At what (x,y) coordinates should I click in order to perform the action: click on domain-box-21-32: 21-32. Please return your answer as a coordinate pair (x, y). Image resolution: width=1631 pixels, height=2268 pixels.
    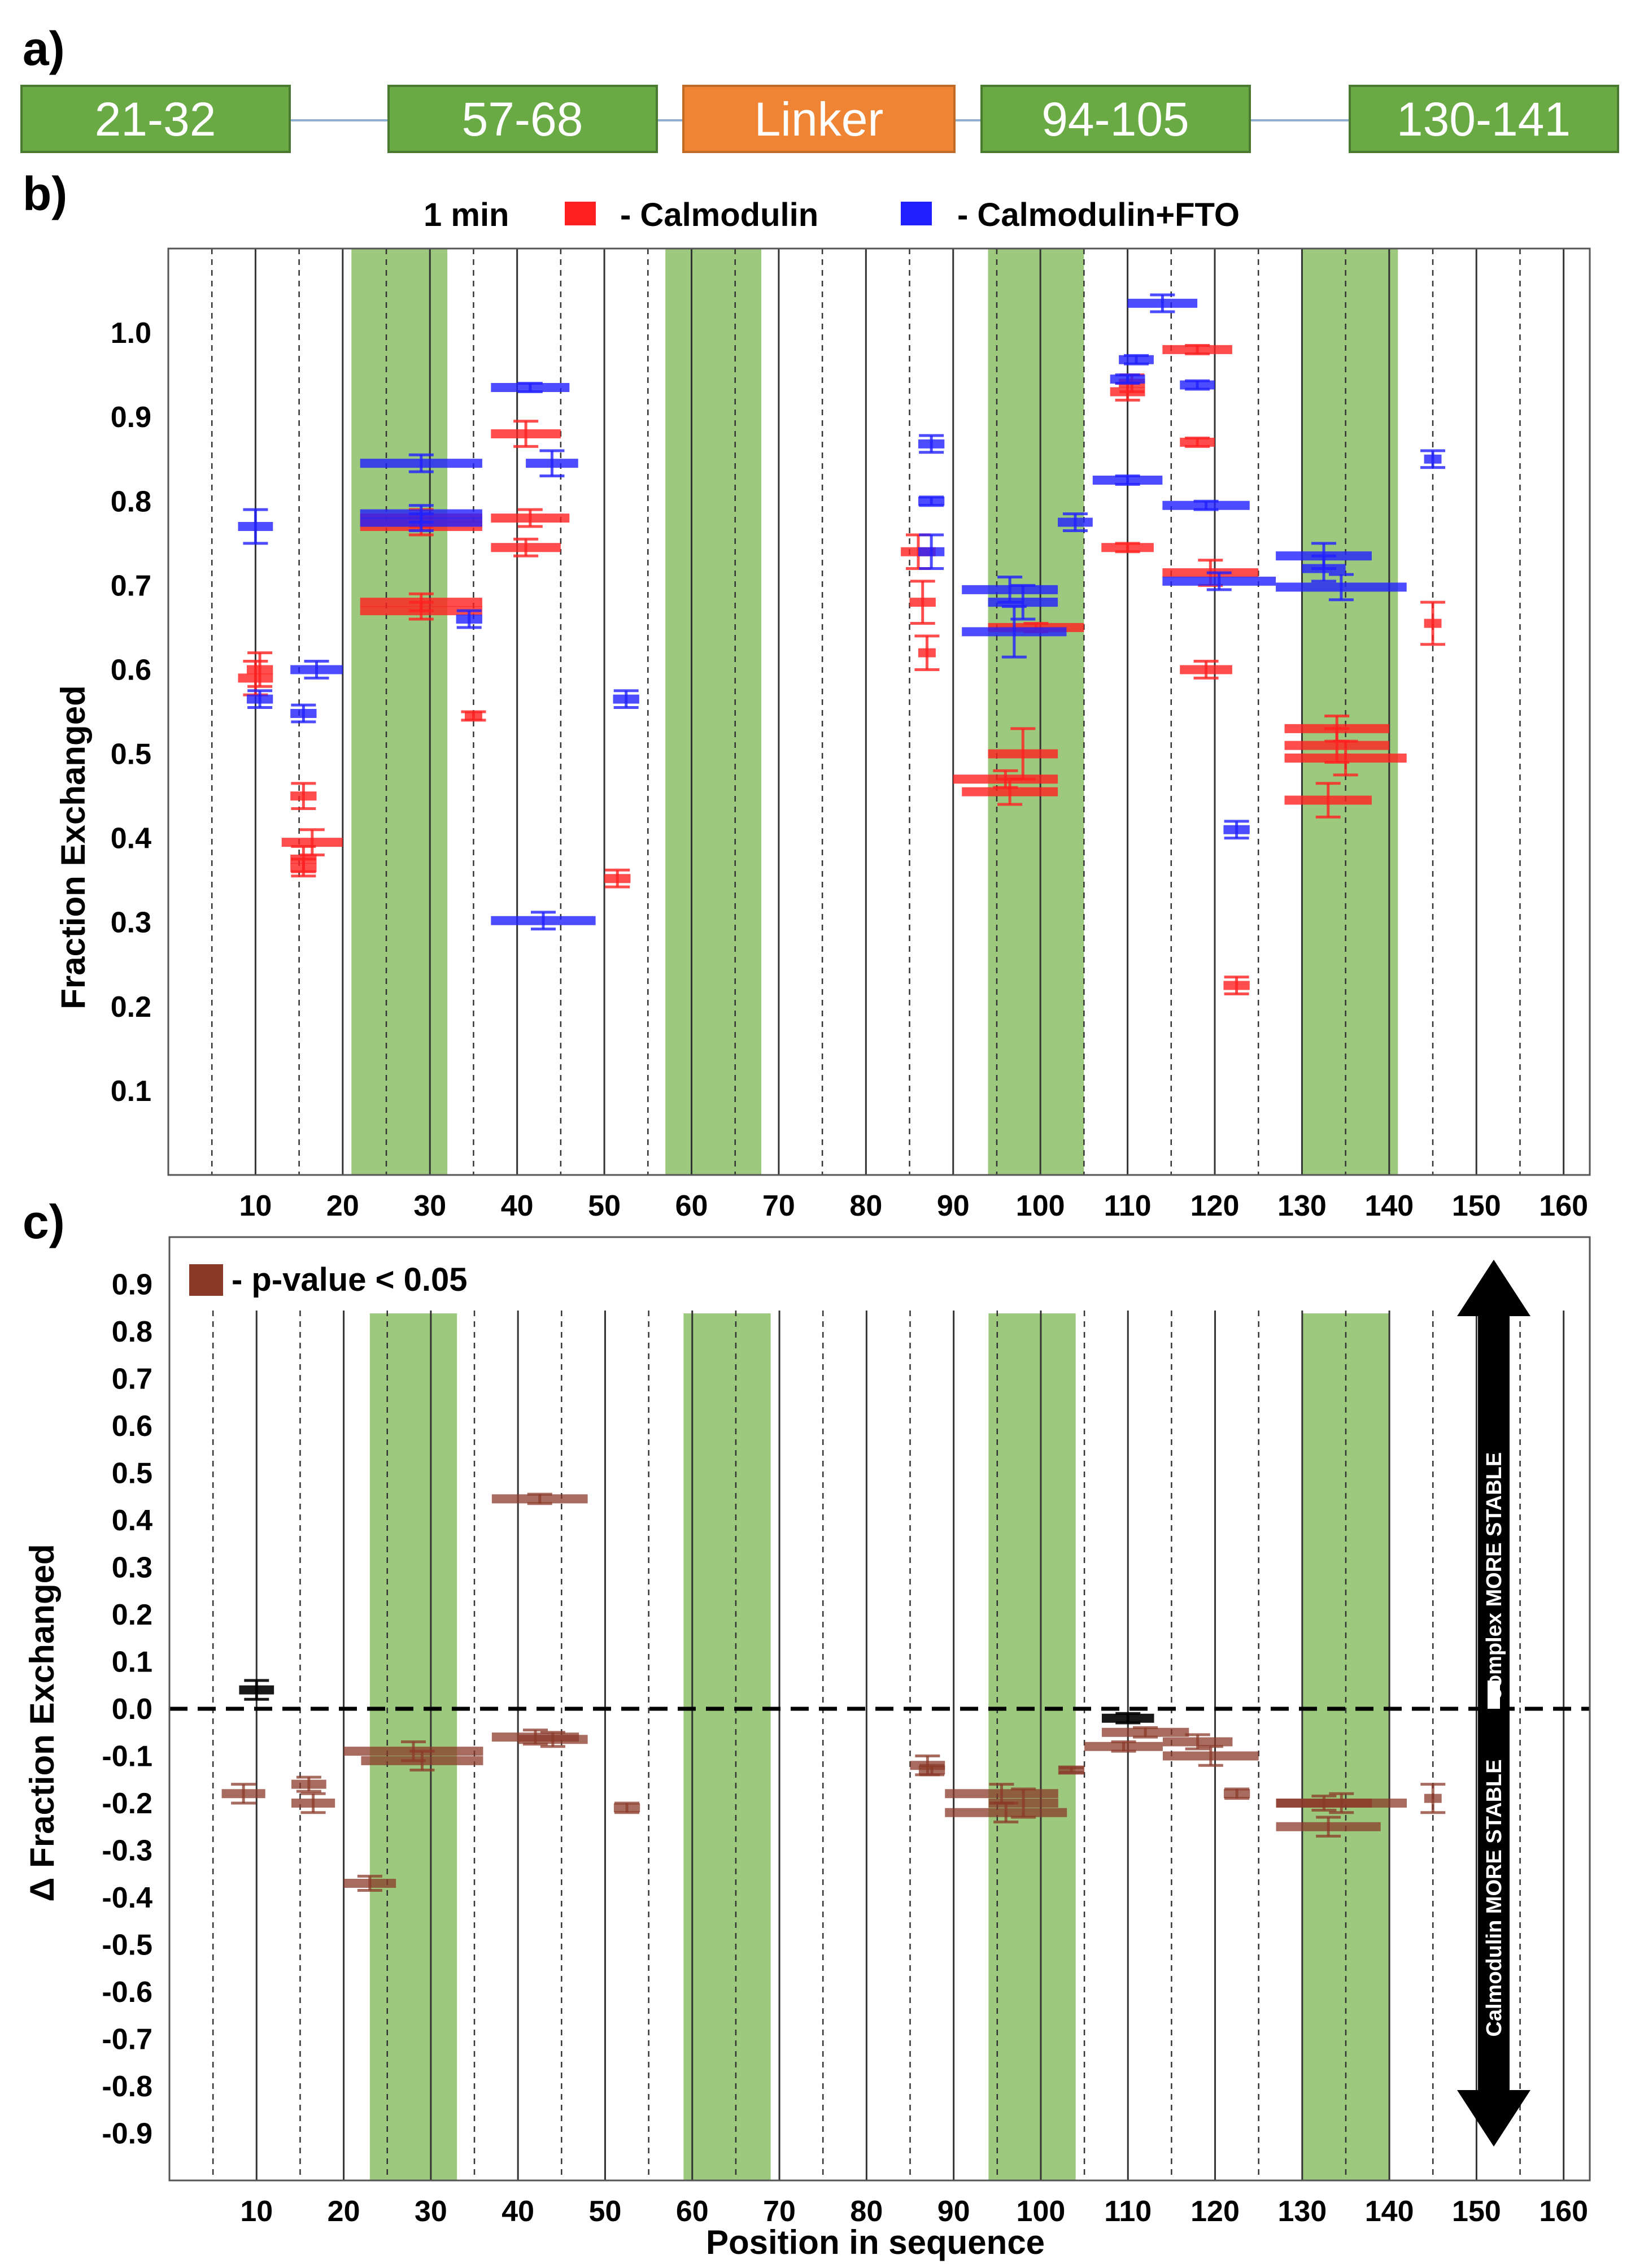
    Looking at the image, I should click on (155, 119).